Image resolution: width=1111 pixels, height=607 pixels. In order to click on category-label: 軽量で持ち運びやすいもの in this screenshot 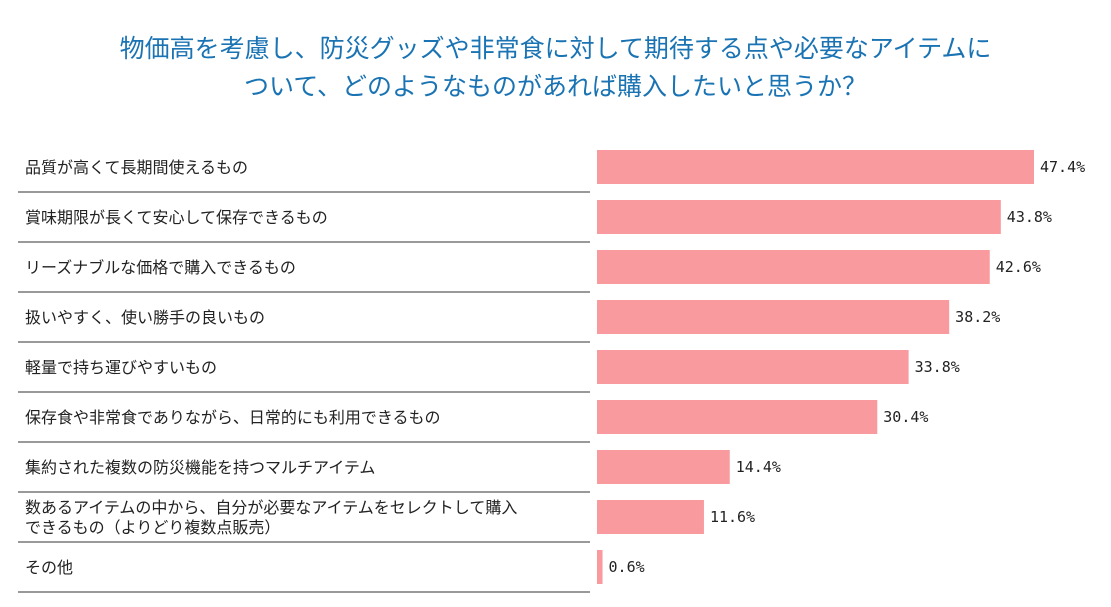, I will do `click(121, 367)`.